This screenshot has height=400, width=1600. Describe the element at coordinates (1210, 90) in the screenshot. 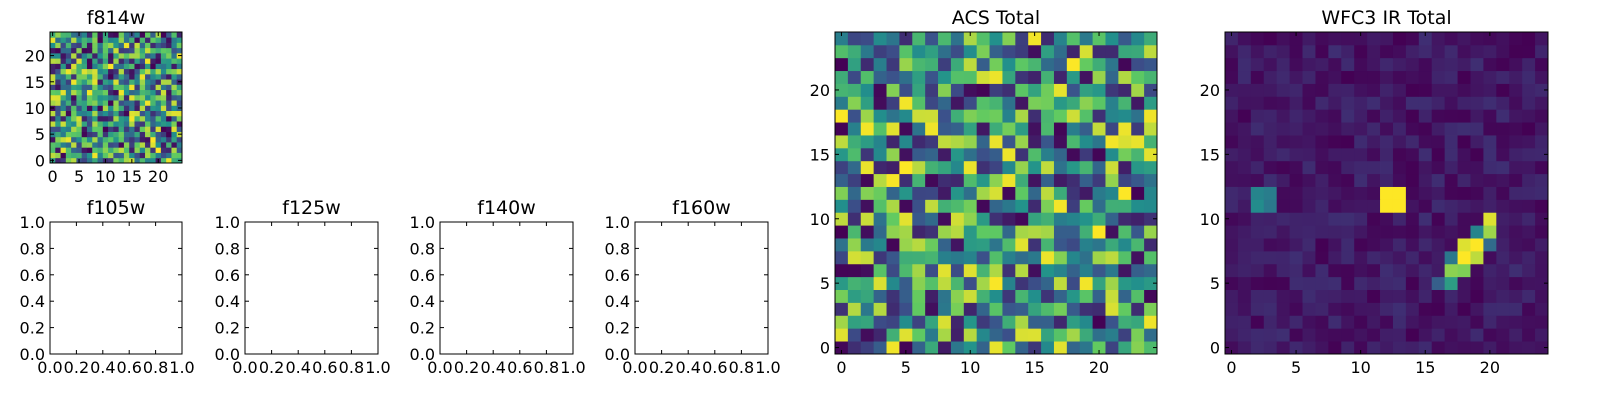

I see `y-tick-label: 20` at that location.